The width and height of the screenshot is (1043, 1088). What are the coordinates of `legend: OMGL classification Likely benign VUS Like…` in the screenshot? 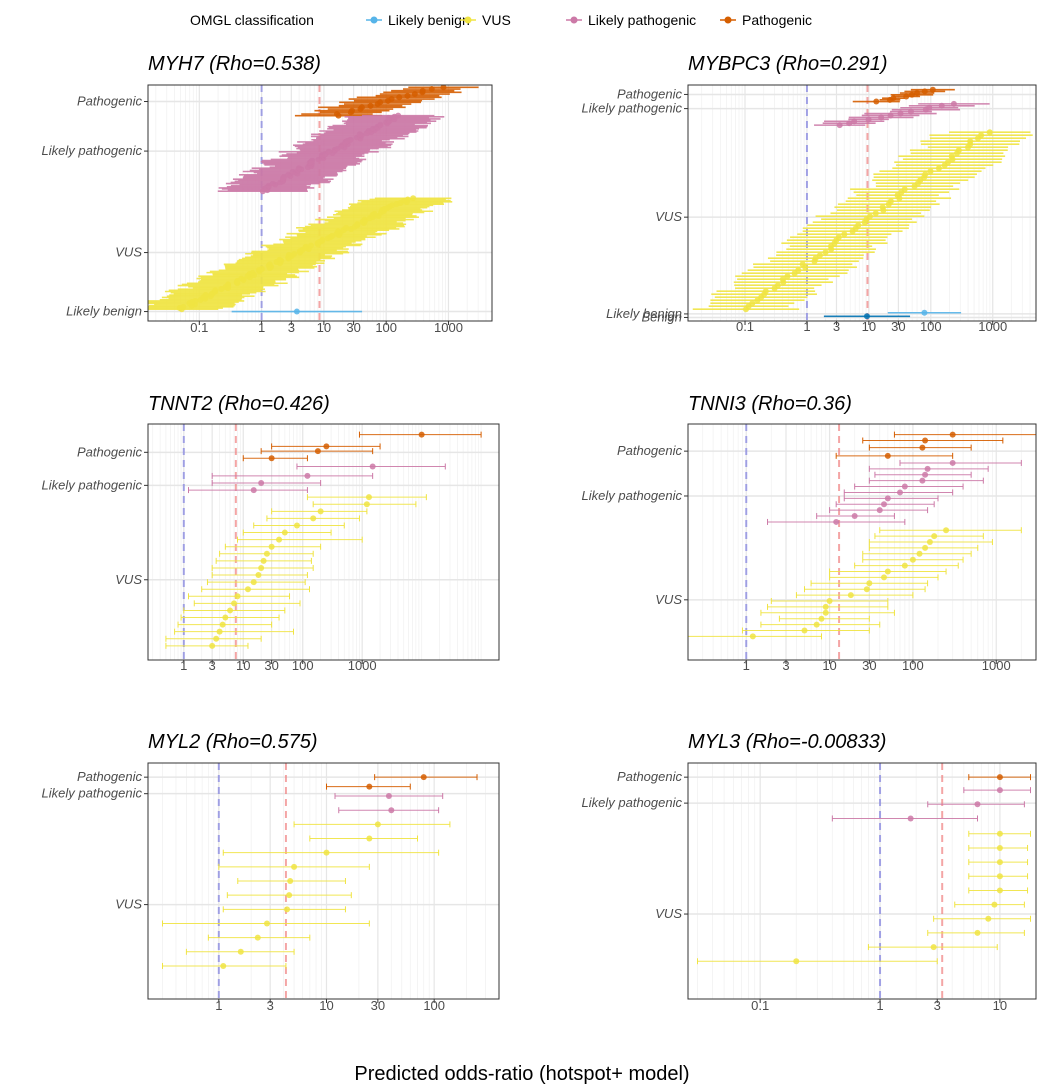 It's located at (501, 20).